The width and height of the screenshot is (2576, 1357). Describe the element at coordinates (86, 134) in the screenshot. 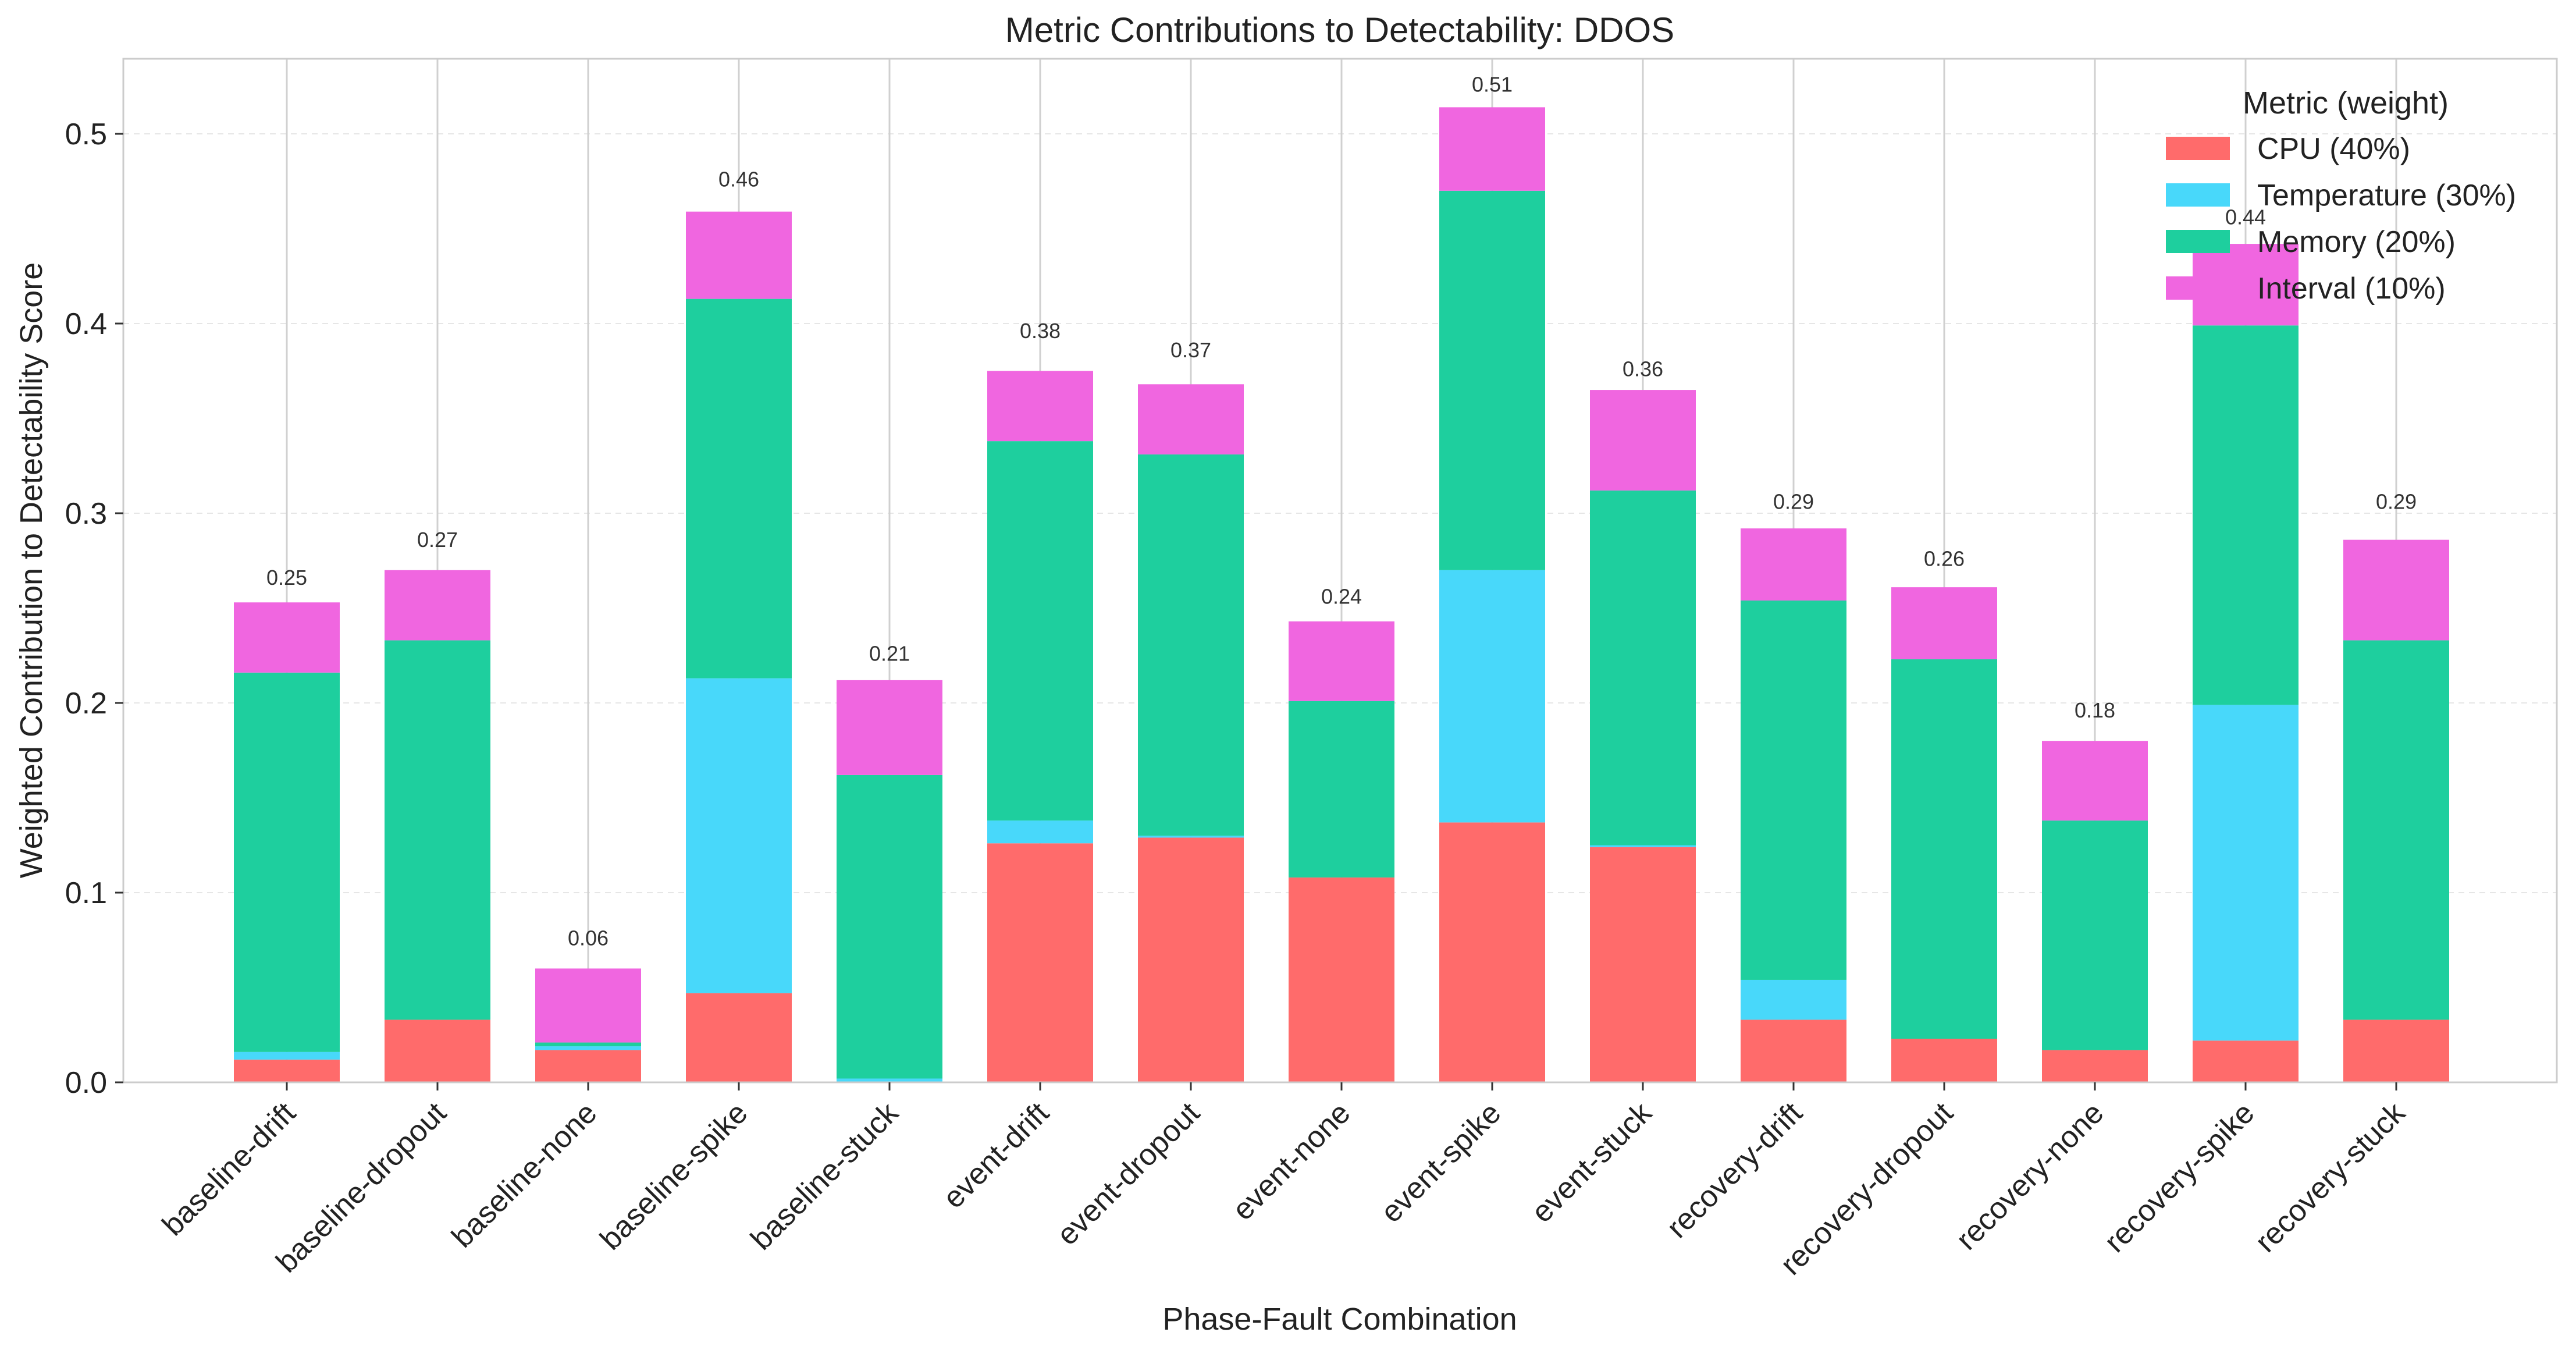

I see `y-tick-label: 0.5` at that location.